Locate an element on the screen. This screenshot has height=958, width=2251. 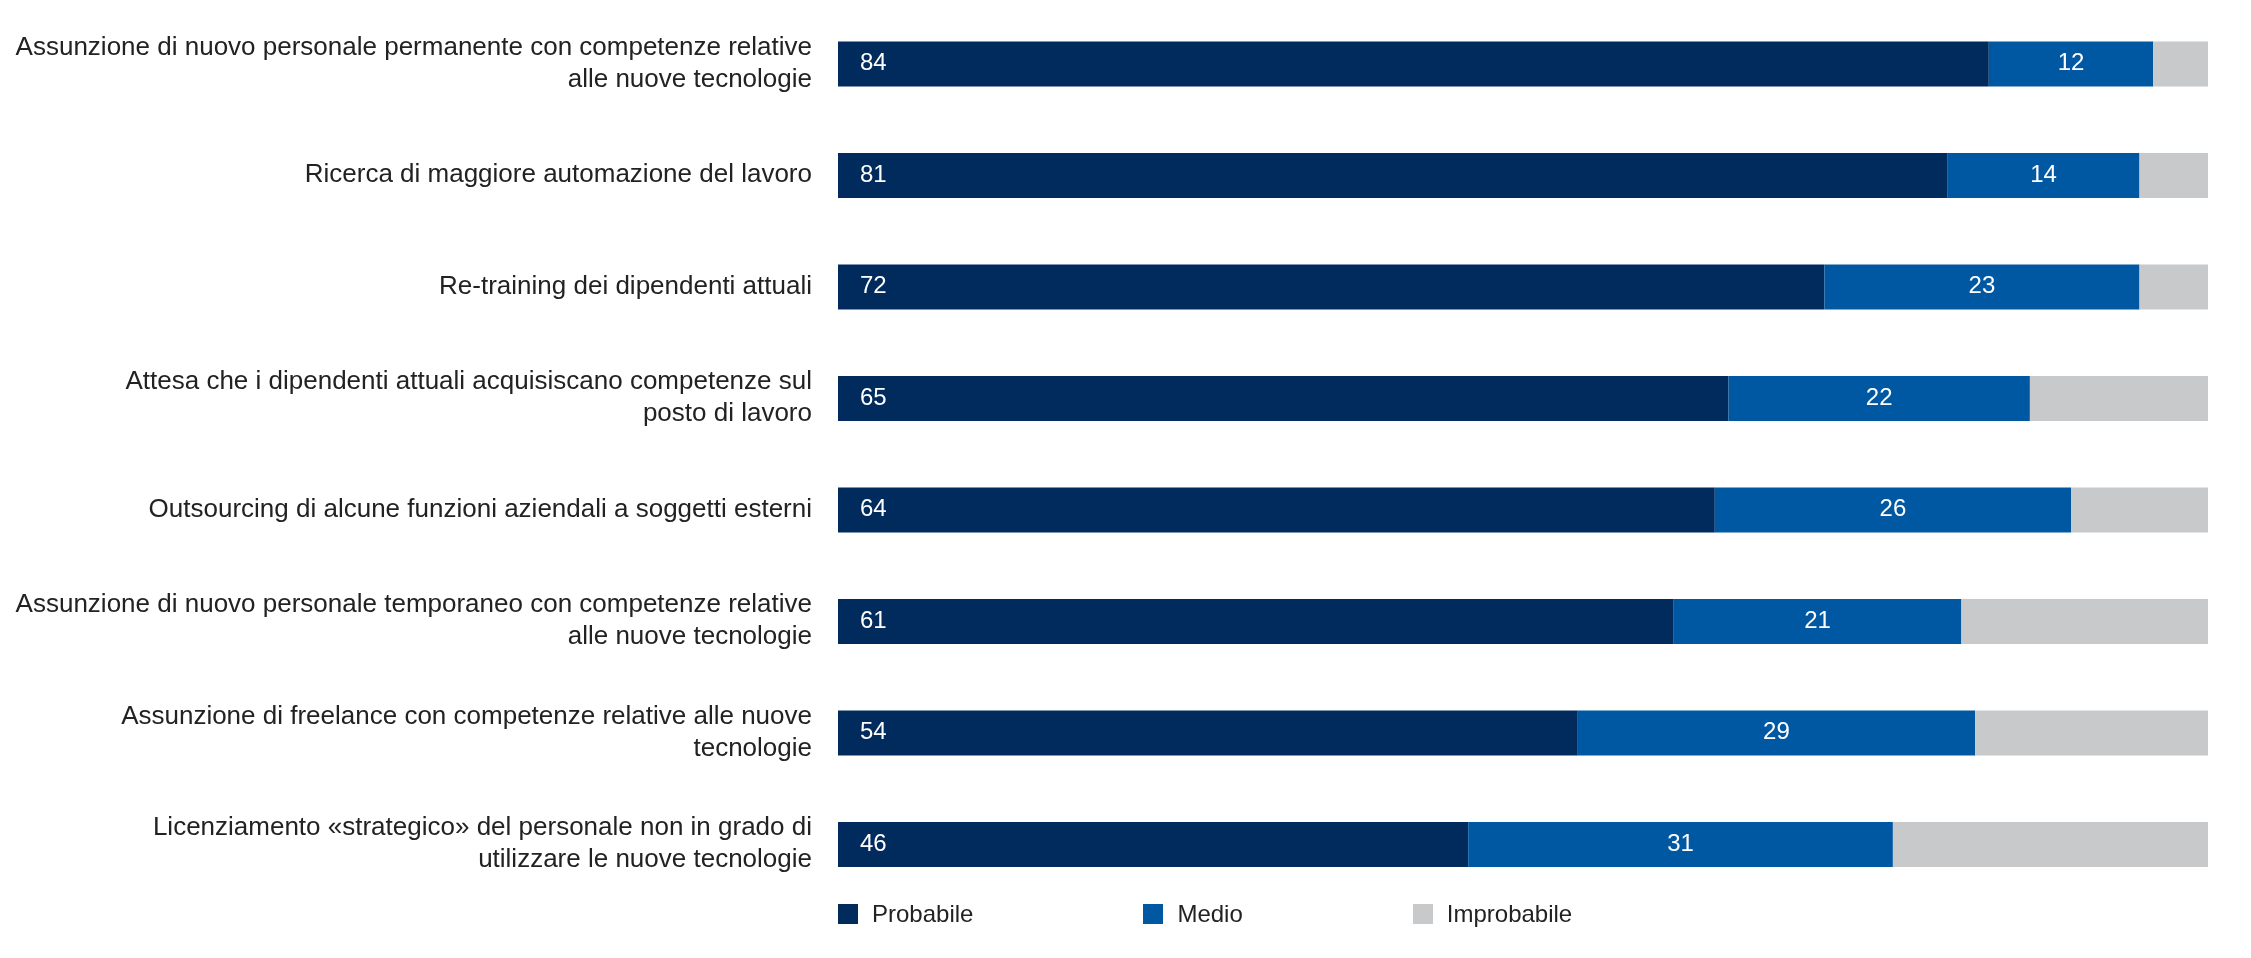
data-label: 31 is located at coordinates (1680, 842).